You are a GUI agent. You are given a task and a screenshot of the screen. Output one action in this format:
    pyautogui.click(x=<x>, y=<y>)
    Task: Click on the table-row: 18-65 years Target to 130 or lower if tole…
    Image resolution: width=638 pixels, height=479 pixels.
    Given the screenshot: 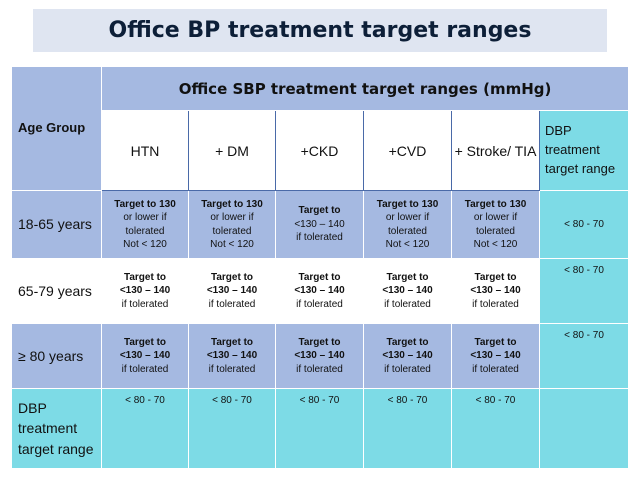 What is the action you would take?
    pyautogui.click(x=320, y=224)
    